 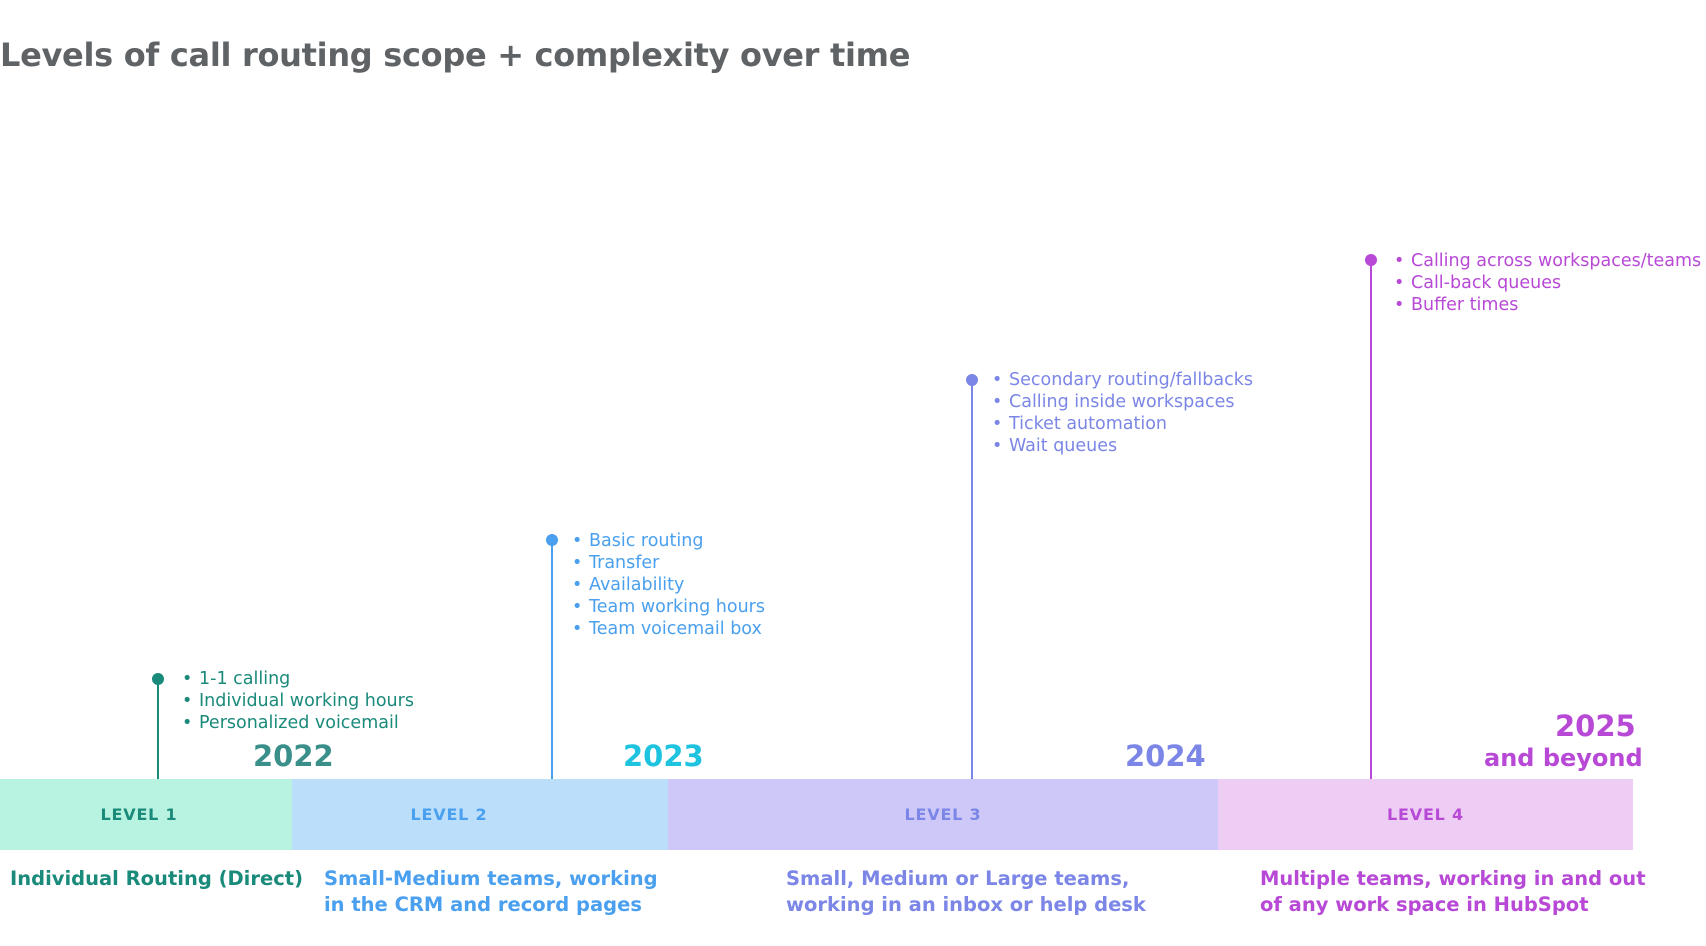 What do you see at coordinates (552, 540) in the screenshot?
I see `milestone-2-dot` at bounding box center [552, 540].